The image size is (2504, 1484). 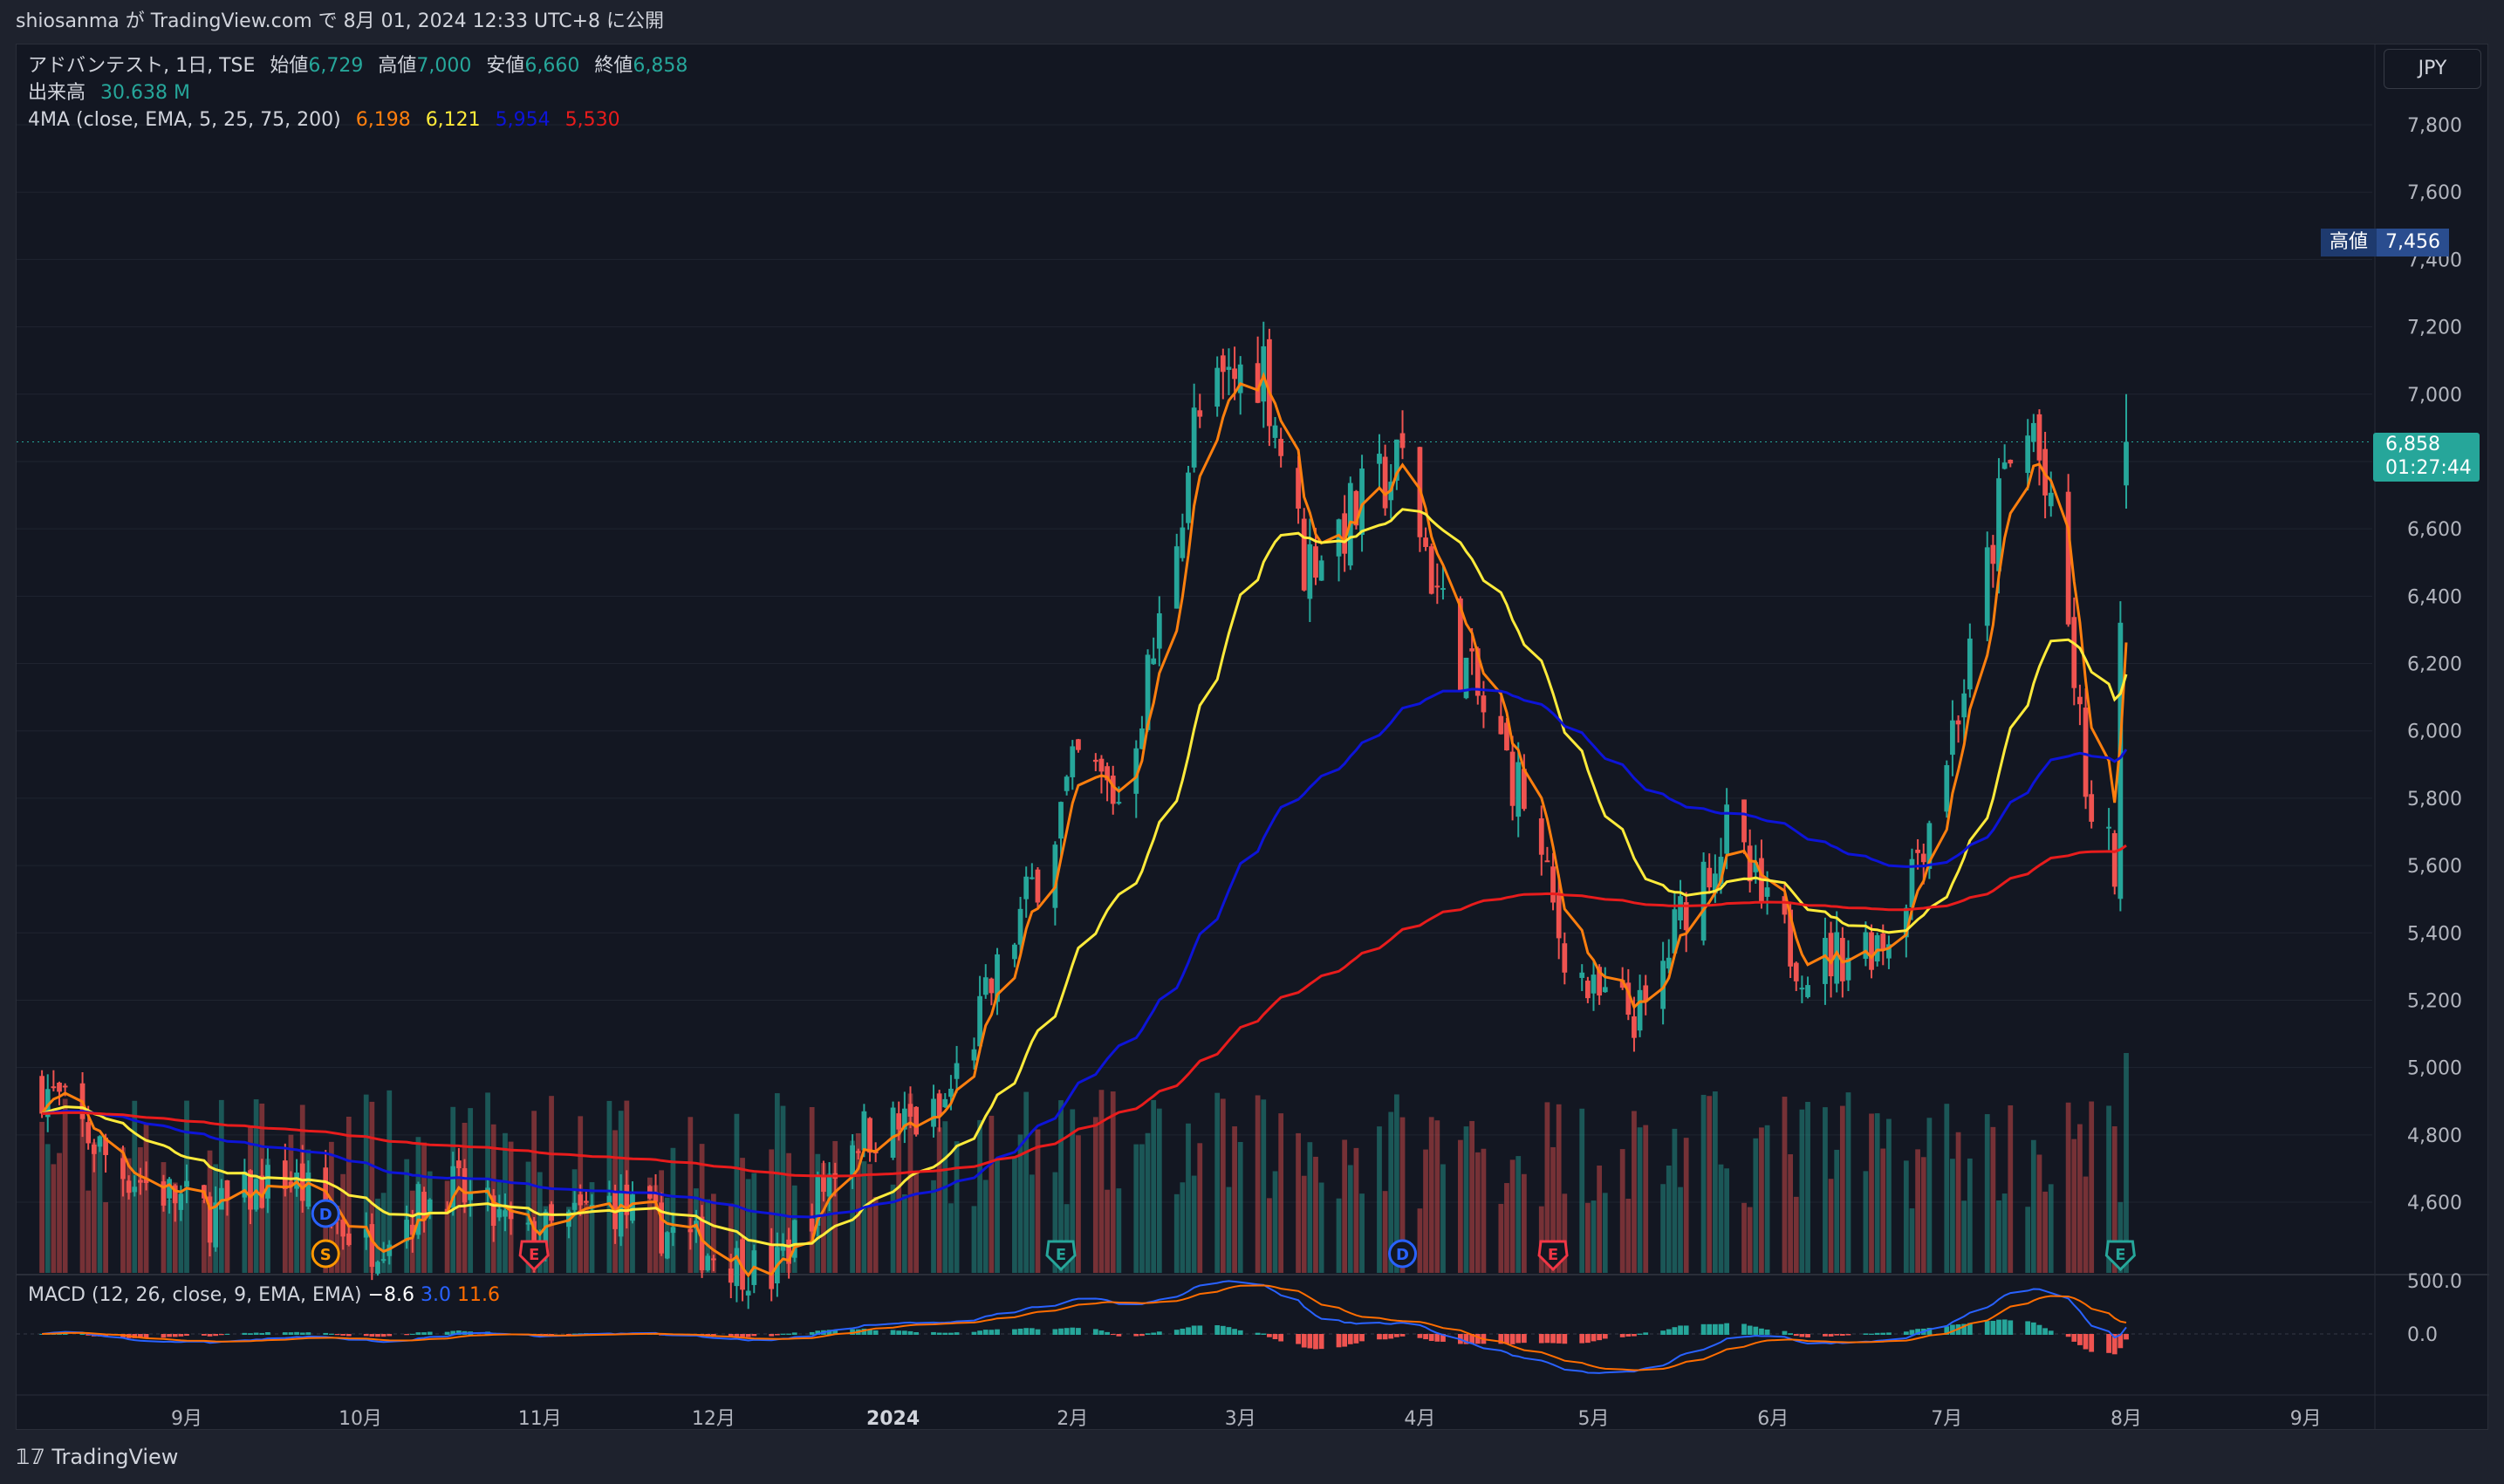 What do you see at coordinates (325, 1213) in the screenshot?
I see `dividend-event-icon: D` at bounding box center [325, 1213].